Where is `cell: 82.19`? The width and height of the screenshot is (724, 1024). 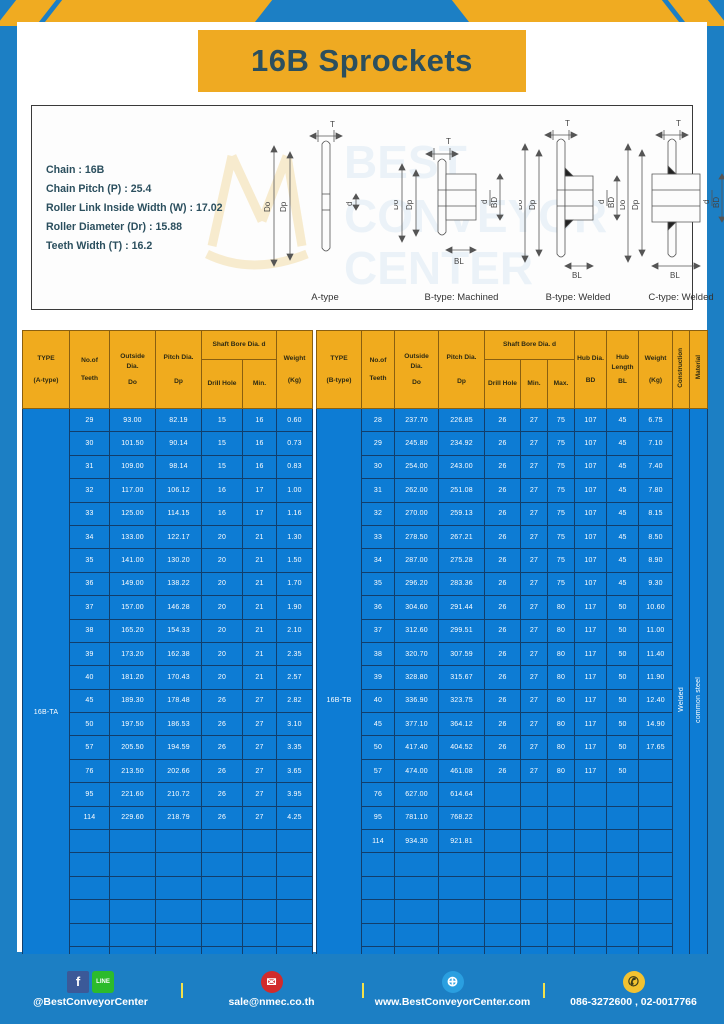 cell: 82.19 is located at coordinates (178, 420).